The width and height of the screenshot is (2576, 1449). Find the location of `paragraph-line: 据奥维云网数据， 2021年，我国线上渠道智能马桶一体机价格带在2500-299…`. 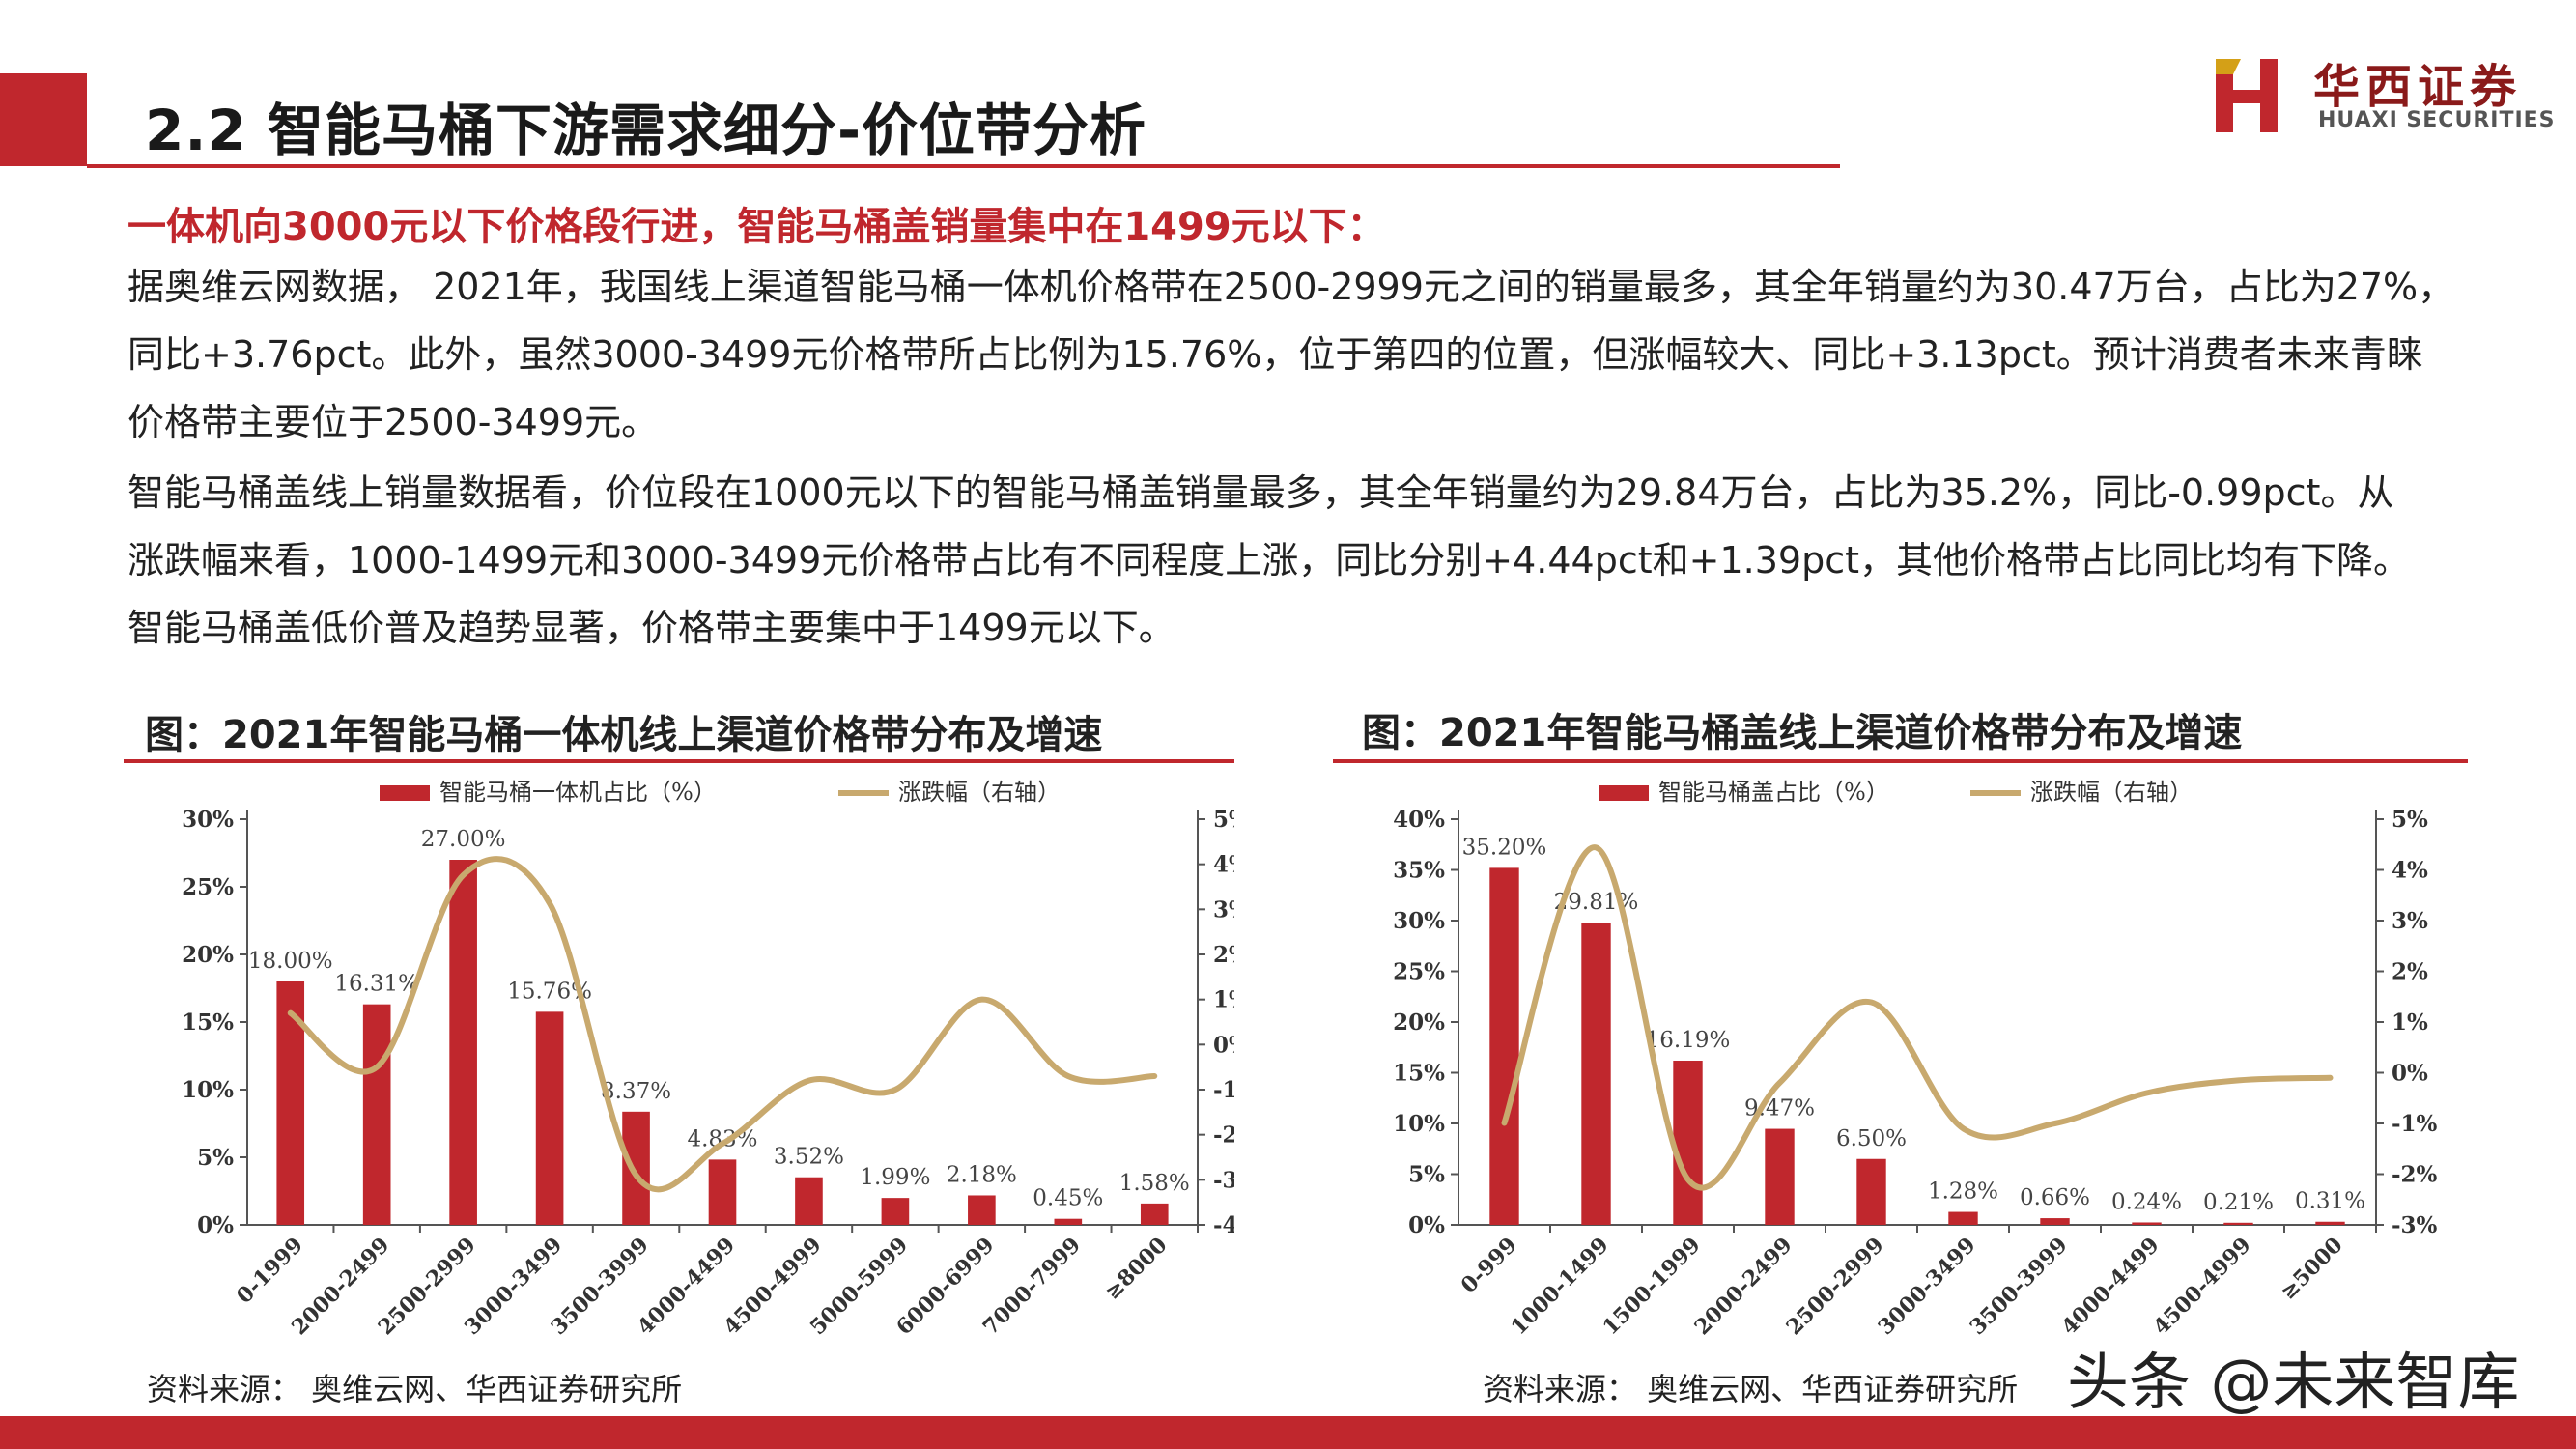

paragraph-line: 据奥维云网数据， 2021年，我国线上渠道智能马桶一体机价格带在2500-299… is located at coordinates (1291, 287).